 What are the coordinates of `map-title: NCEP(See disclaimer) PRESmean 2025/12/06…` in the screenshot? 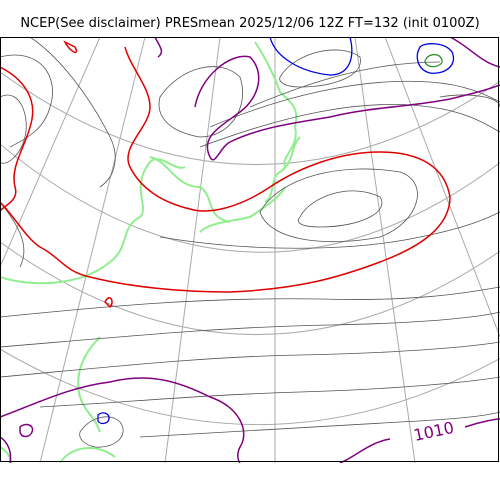 It's located at (250, 23).